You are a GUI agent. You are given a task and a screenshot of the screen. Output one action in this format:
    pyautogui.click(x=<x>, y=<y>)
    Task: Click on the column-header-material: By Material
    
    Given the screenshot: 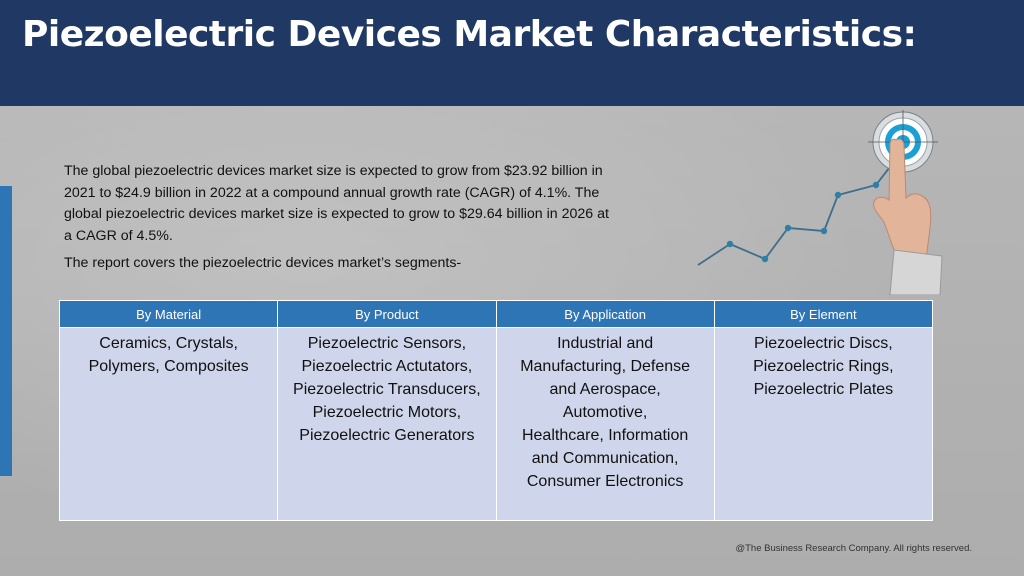 What is the action you would take?
    pyautogui.click(x=168, y=314)
    